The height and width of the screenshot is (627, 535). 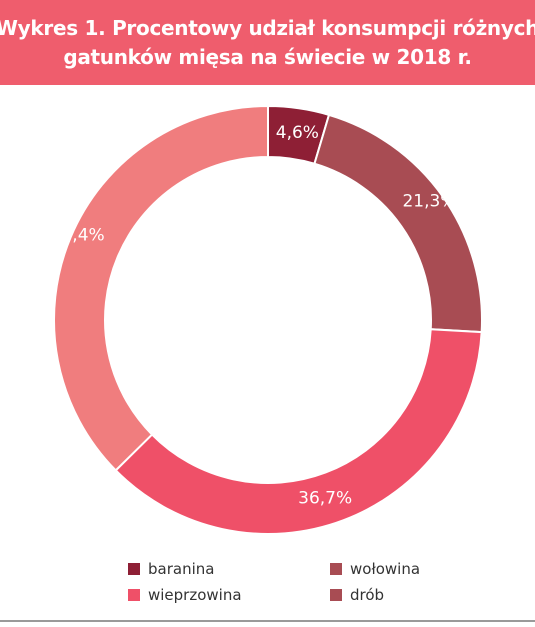 I want to click on data-label-drb: 37,4%, so click(x=78, y=236).